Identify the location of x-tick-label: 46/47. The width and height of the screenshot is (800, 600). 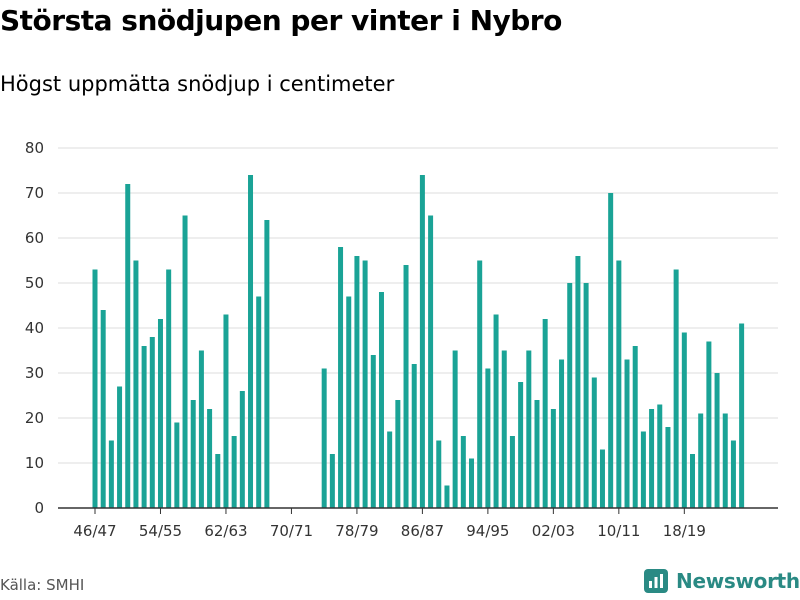
(94, 531).